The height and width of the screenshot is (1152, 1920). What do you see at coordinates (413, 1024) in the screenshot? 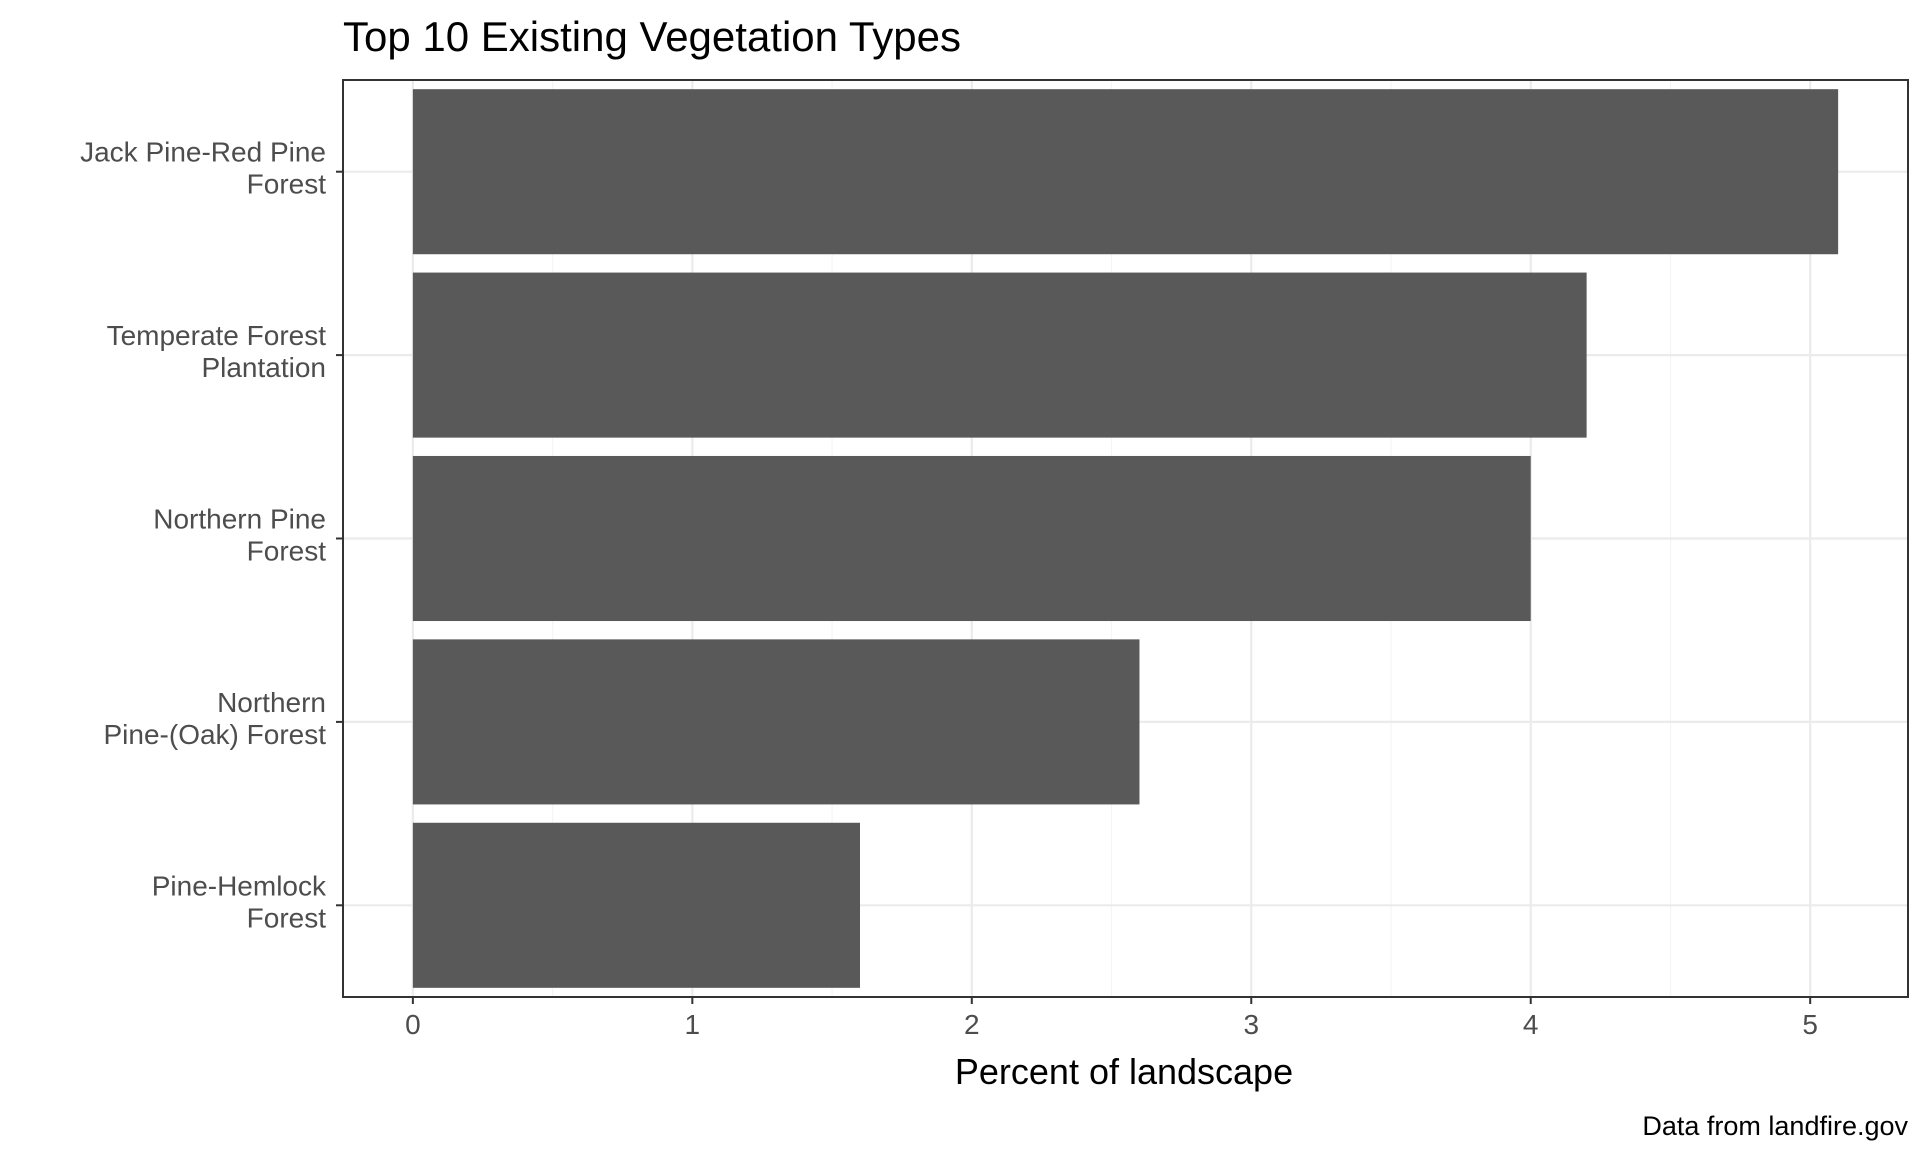
I see `x-tick-label: 0` at bounding box center [413, 1024].